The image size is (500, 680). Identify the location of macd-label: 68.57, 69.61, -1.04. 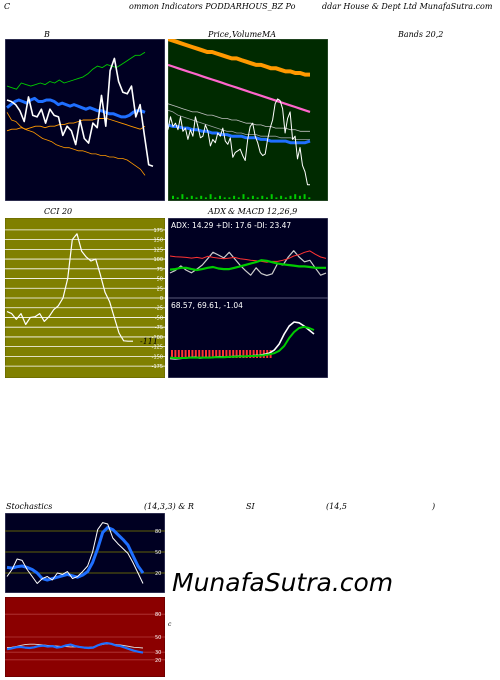
(207, 305).